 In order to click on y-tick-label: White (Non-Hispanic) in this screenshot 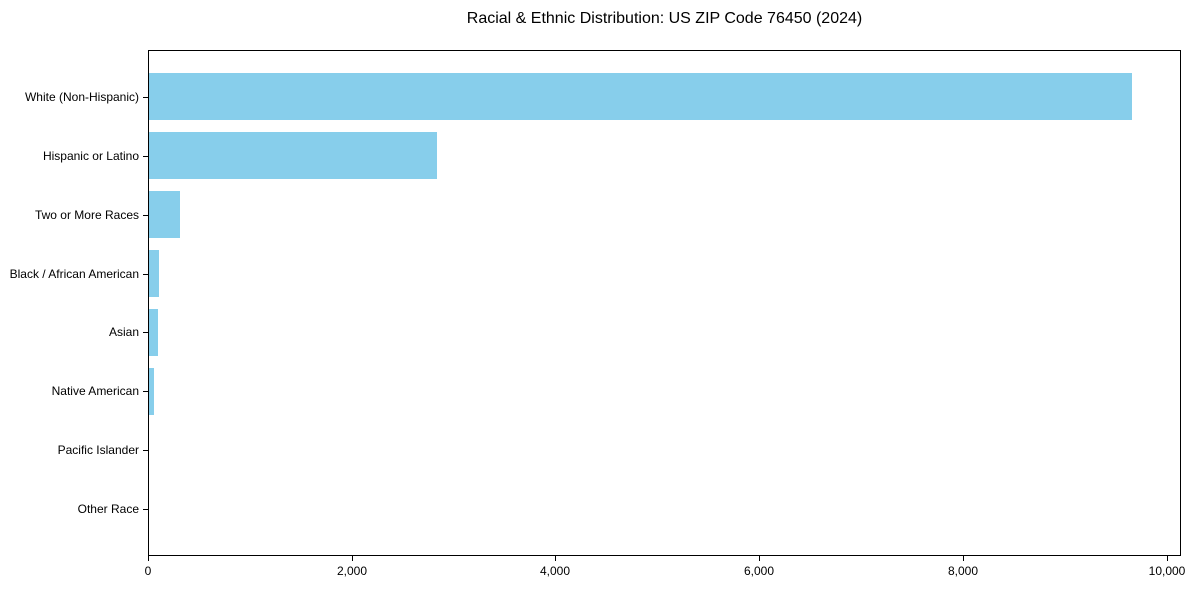, I will do `click(81, 97)`.